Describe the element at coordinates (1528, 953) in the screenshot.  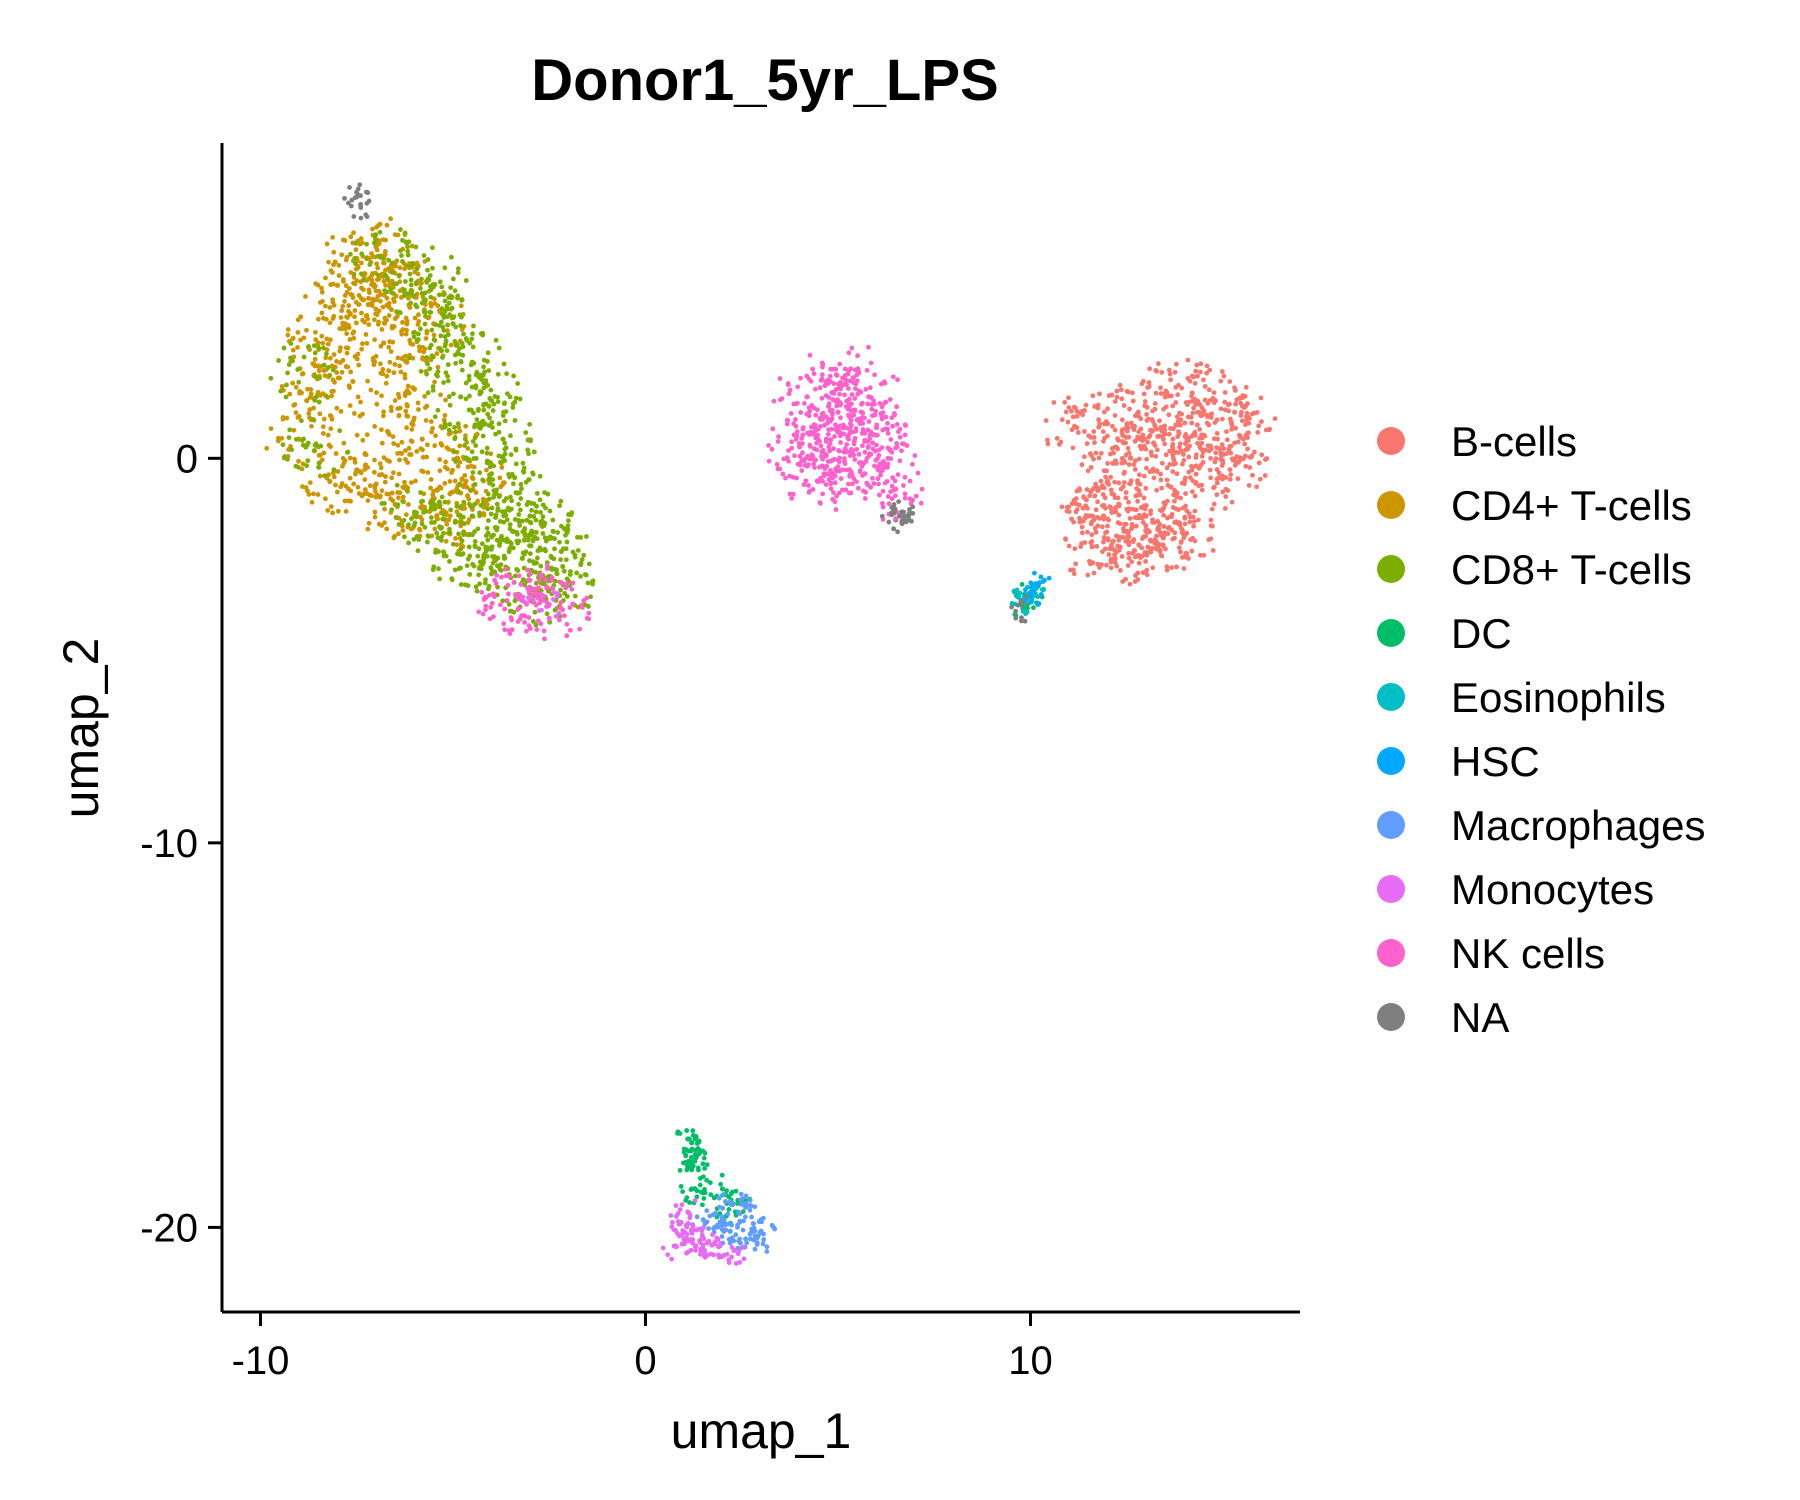
I see `legend-label: NK cells` at that location.